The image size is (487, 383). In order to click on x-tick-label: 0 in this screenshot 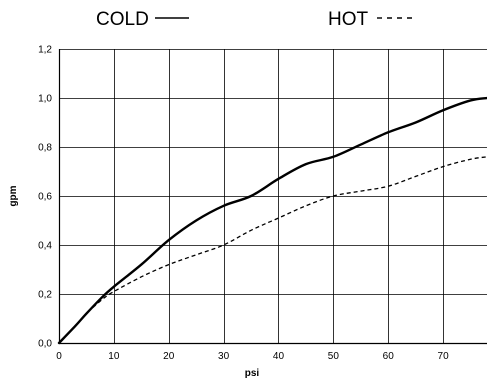, I will do `click(59, 356)`.